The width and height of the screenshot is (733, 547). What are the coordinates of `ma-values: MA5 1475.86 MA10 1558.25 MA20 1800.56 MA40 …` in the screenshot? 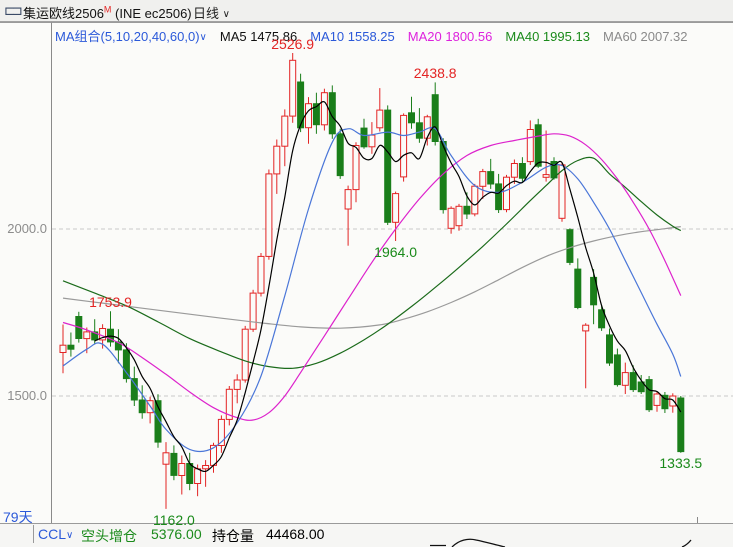 It's located at (447, 36).